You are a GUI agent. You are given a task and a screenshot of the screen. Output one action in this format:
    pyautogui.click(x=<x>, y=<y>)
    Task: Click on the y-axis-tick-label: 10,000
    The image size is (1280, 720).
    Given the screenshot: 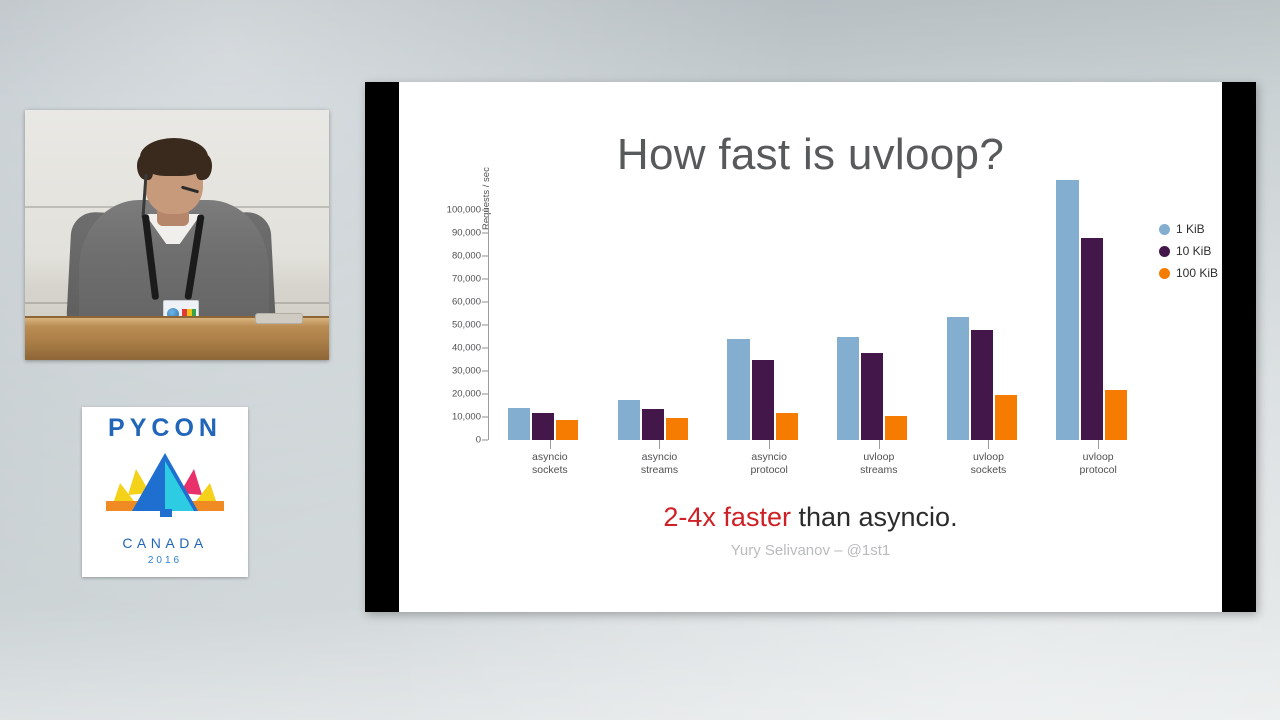 What is the action you would take?
    pyautogui.click(x=466, y=417)
    